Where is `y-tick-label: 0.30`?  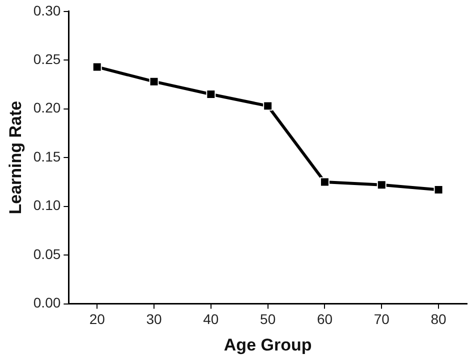 y-tick-label: 0.30 is located at coordinates (47, 10).